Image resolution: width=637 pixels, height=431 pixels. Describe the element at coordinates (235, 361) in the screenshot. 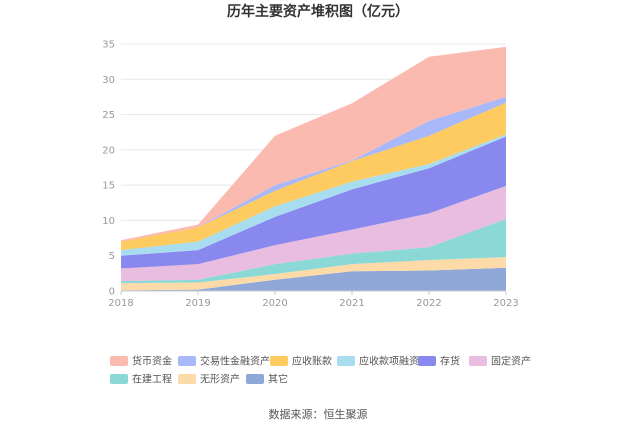

I see `legend-label: 交易性金融资产` at that location.